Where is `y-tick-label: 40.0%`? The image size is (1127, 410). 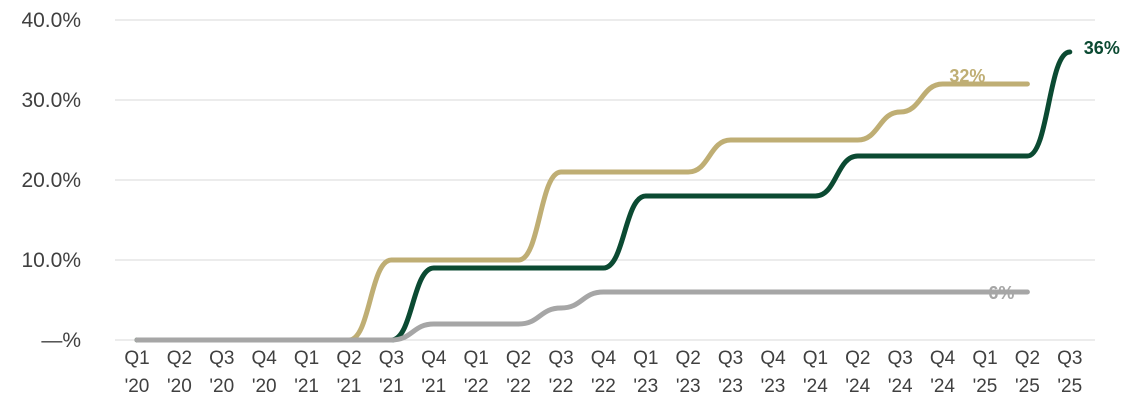 y-tick-label: 40.0% is located at coordinates (51, 20).